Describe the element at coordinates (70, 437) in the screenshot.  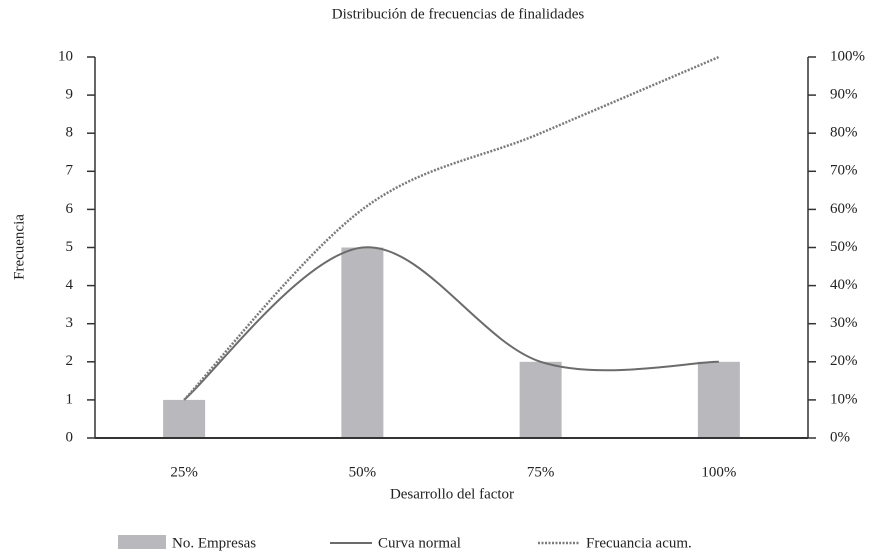
I see `y-tick-label: 0` at that location.